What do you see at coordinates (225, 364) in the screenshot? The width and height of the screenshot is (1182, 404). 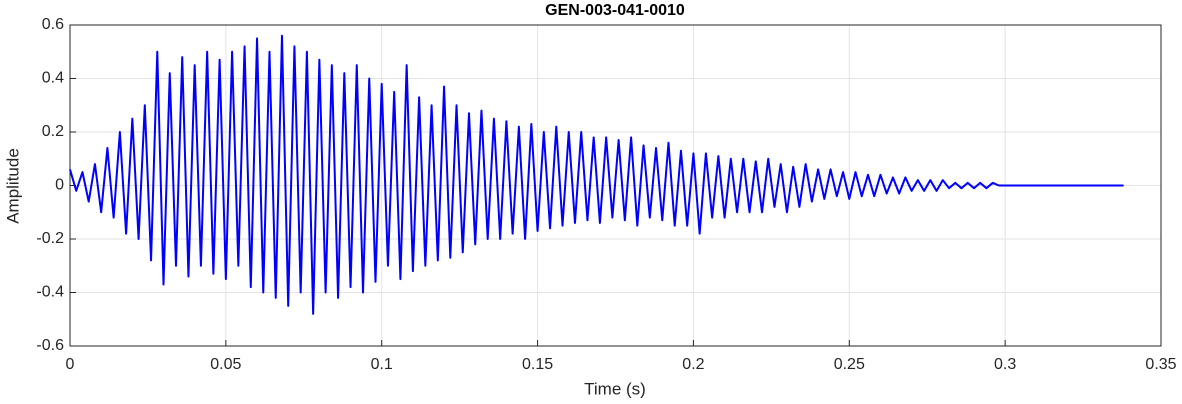 I see `x-tick-label: 0.05` at bounding box center [225, 364].